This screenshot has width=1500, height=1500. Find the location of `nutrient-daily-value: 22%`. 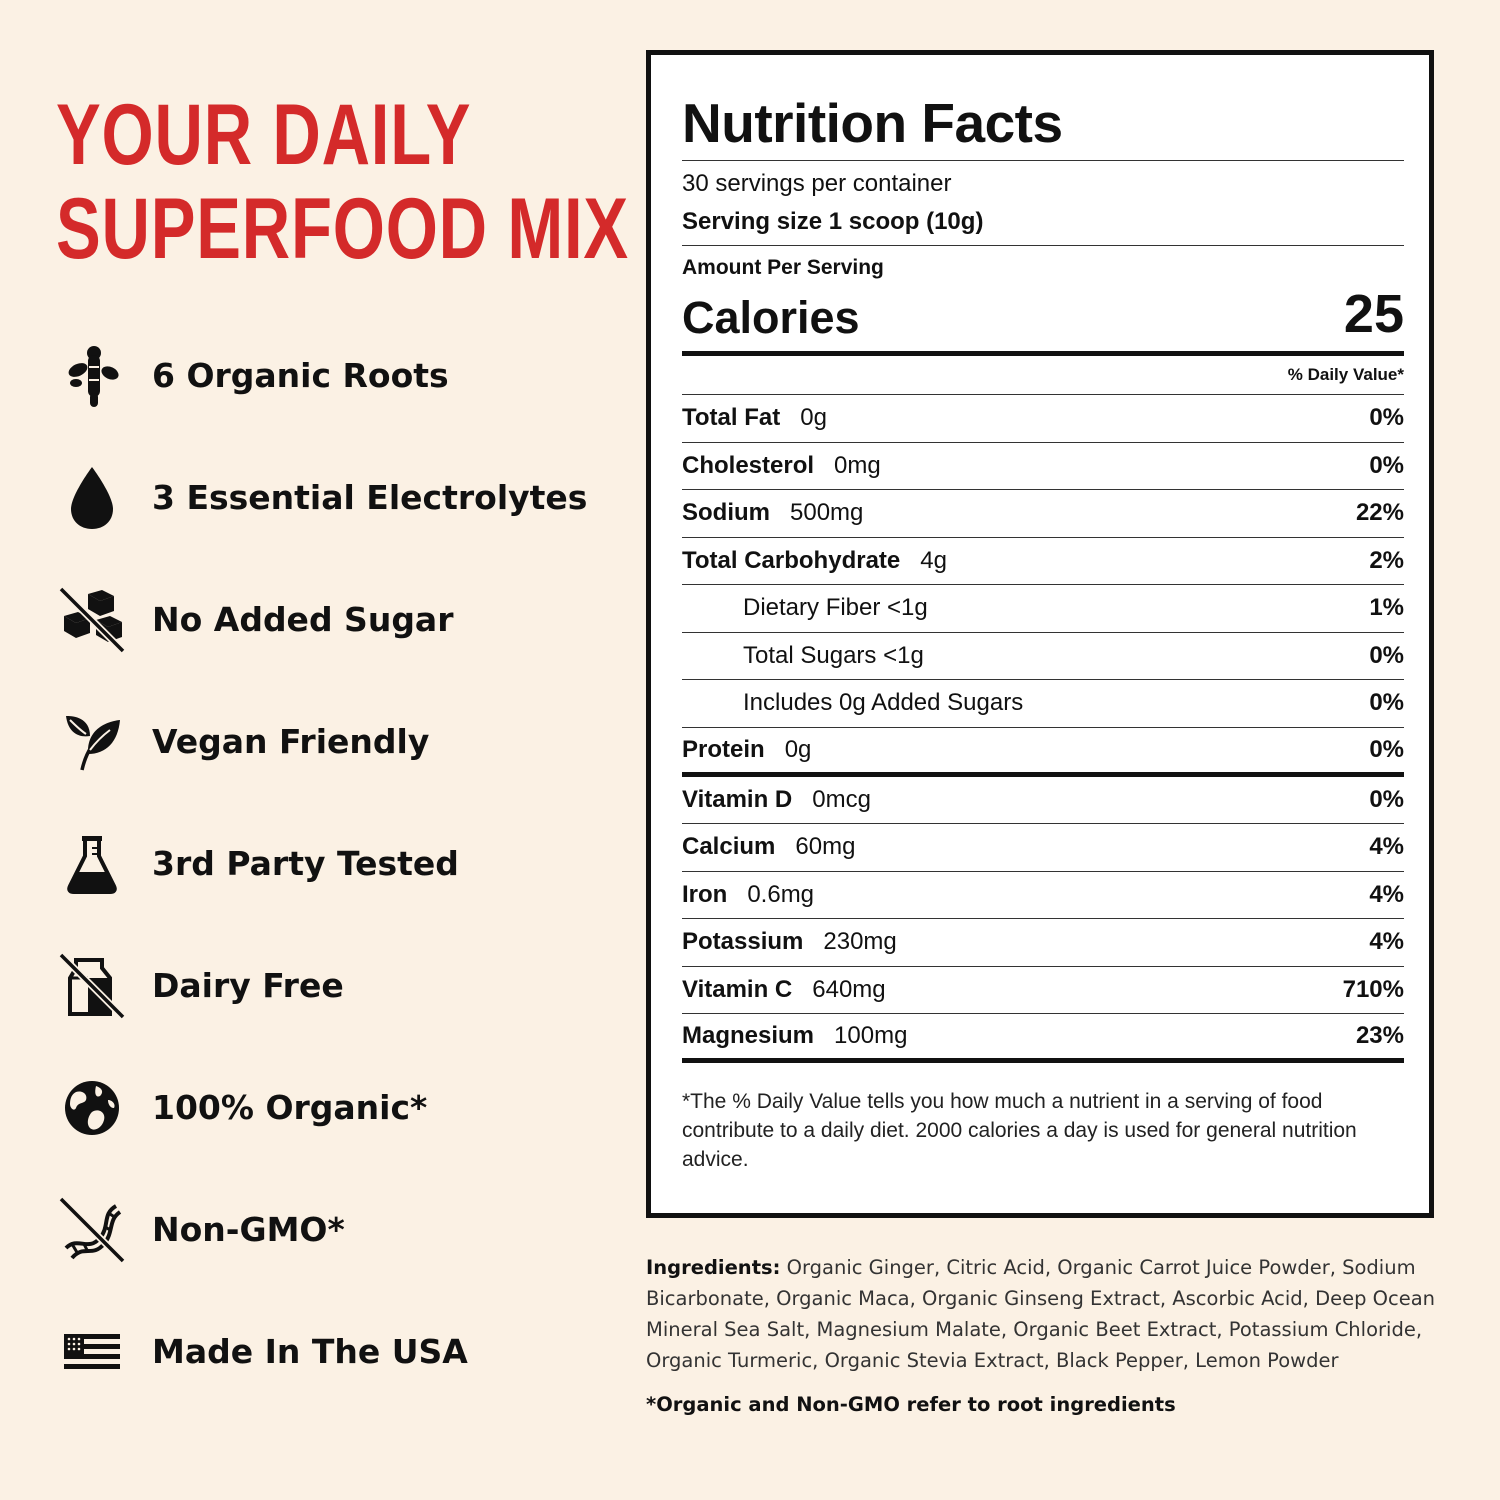

nutrient-daily-value: 22% is located at coordinates (1379, 513).